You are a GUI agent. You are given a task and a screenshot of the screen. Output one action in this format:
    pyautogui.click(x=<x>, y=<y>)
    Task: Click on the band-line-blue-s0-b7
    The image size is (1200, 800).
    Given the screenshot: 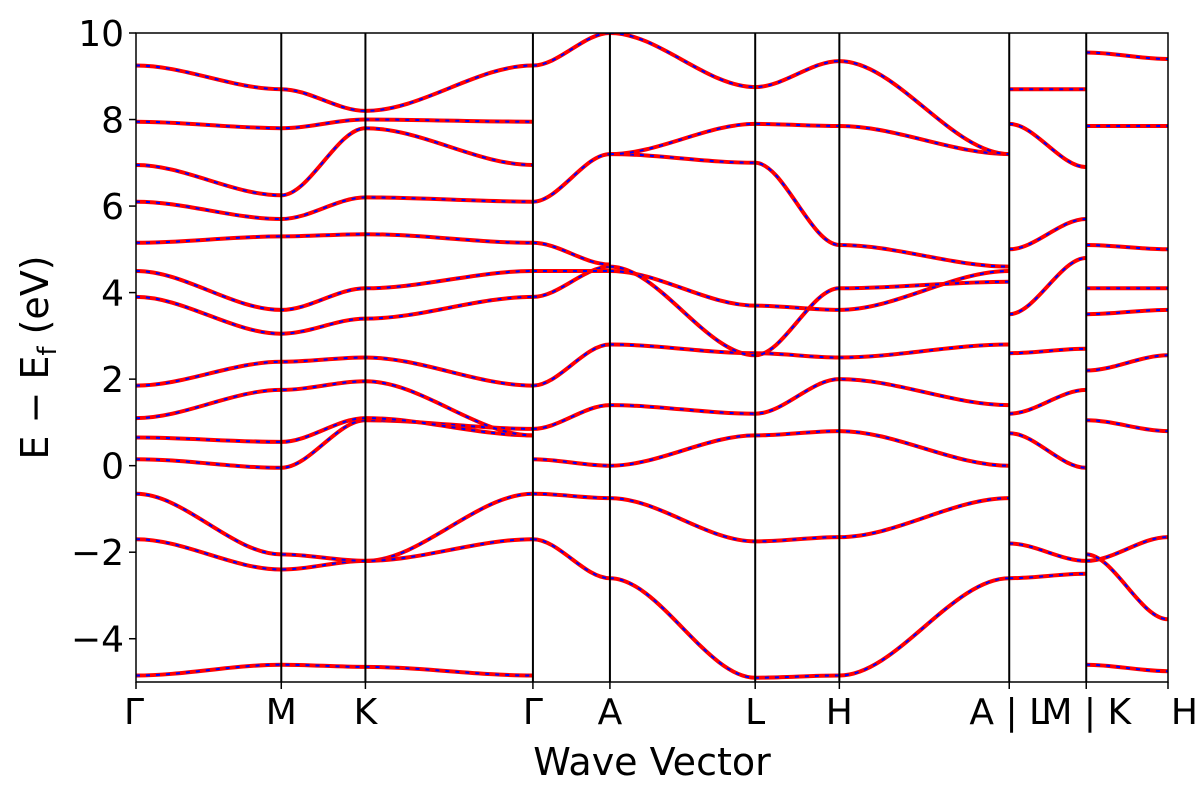 What is the action you would take?
    pyautogui.click(x=334, y=315)
    